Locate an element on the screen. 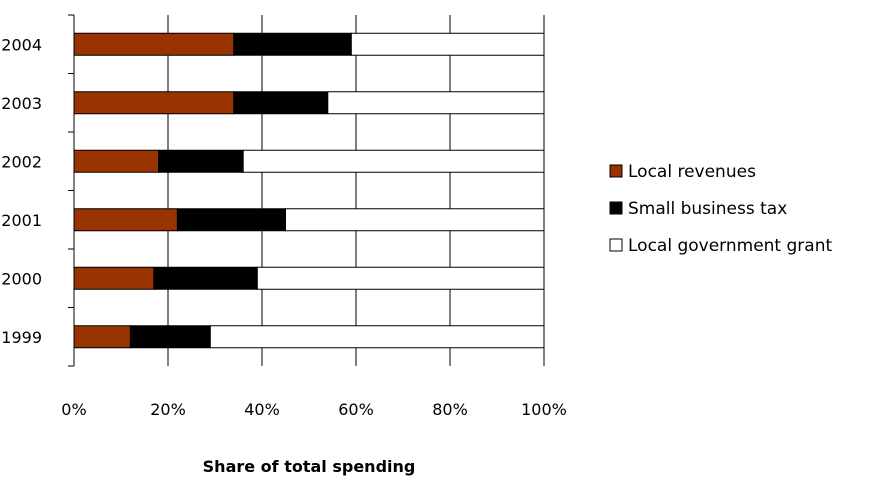  y-tick-label: 2001 is located at coordinates (21, 220).